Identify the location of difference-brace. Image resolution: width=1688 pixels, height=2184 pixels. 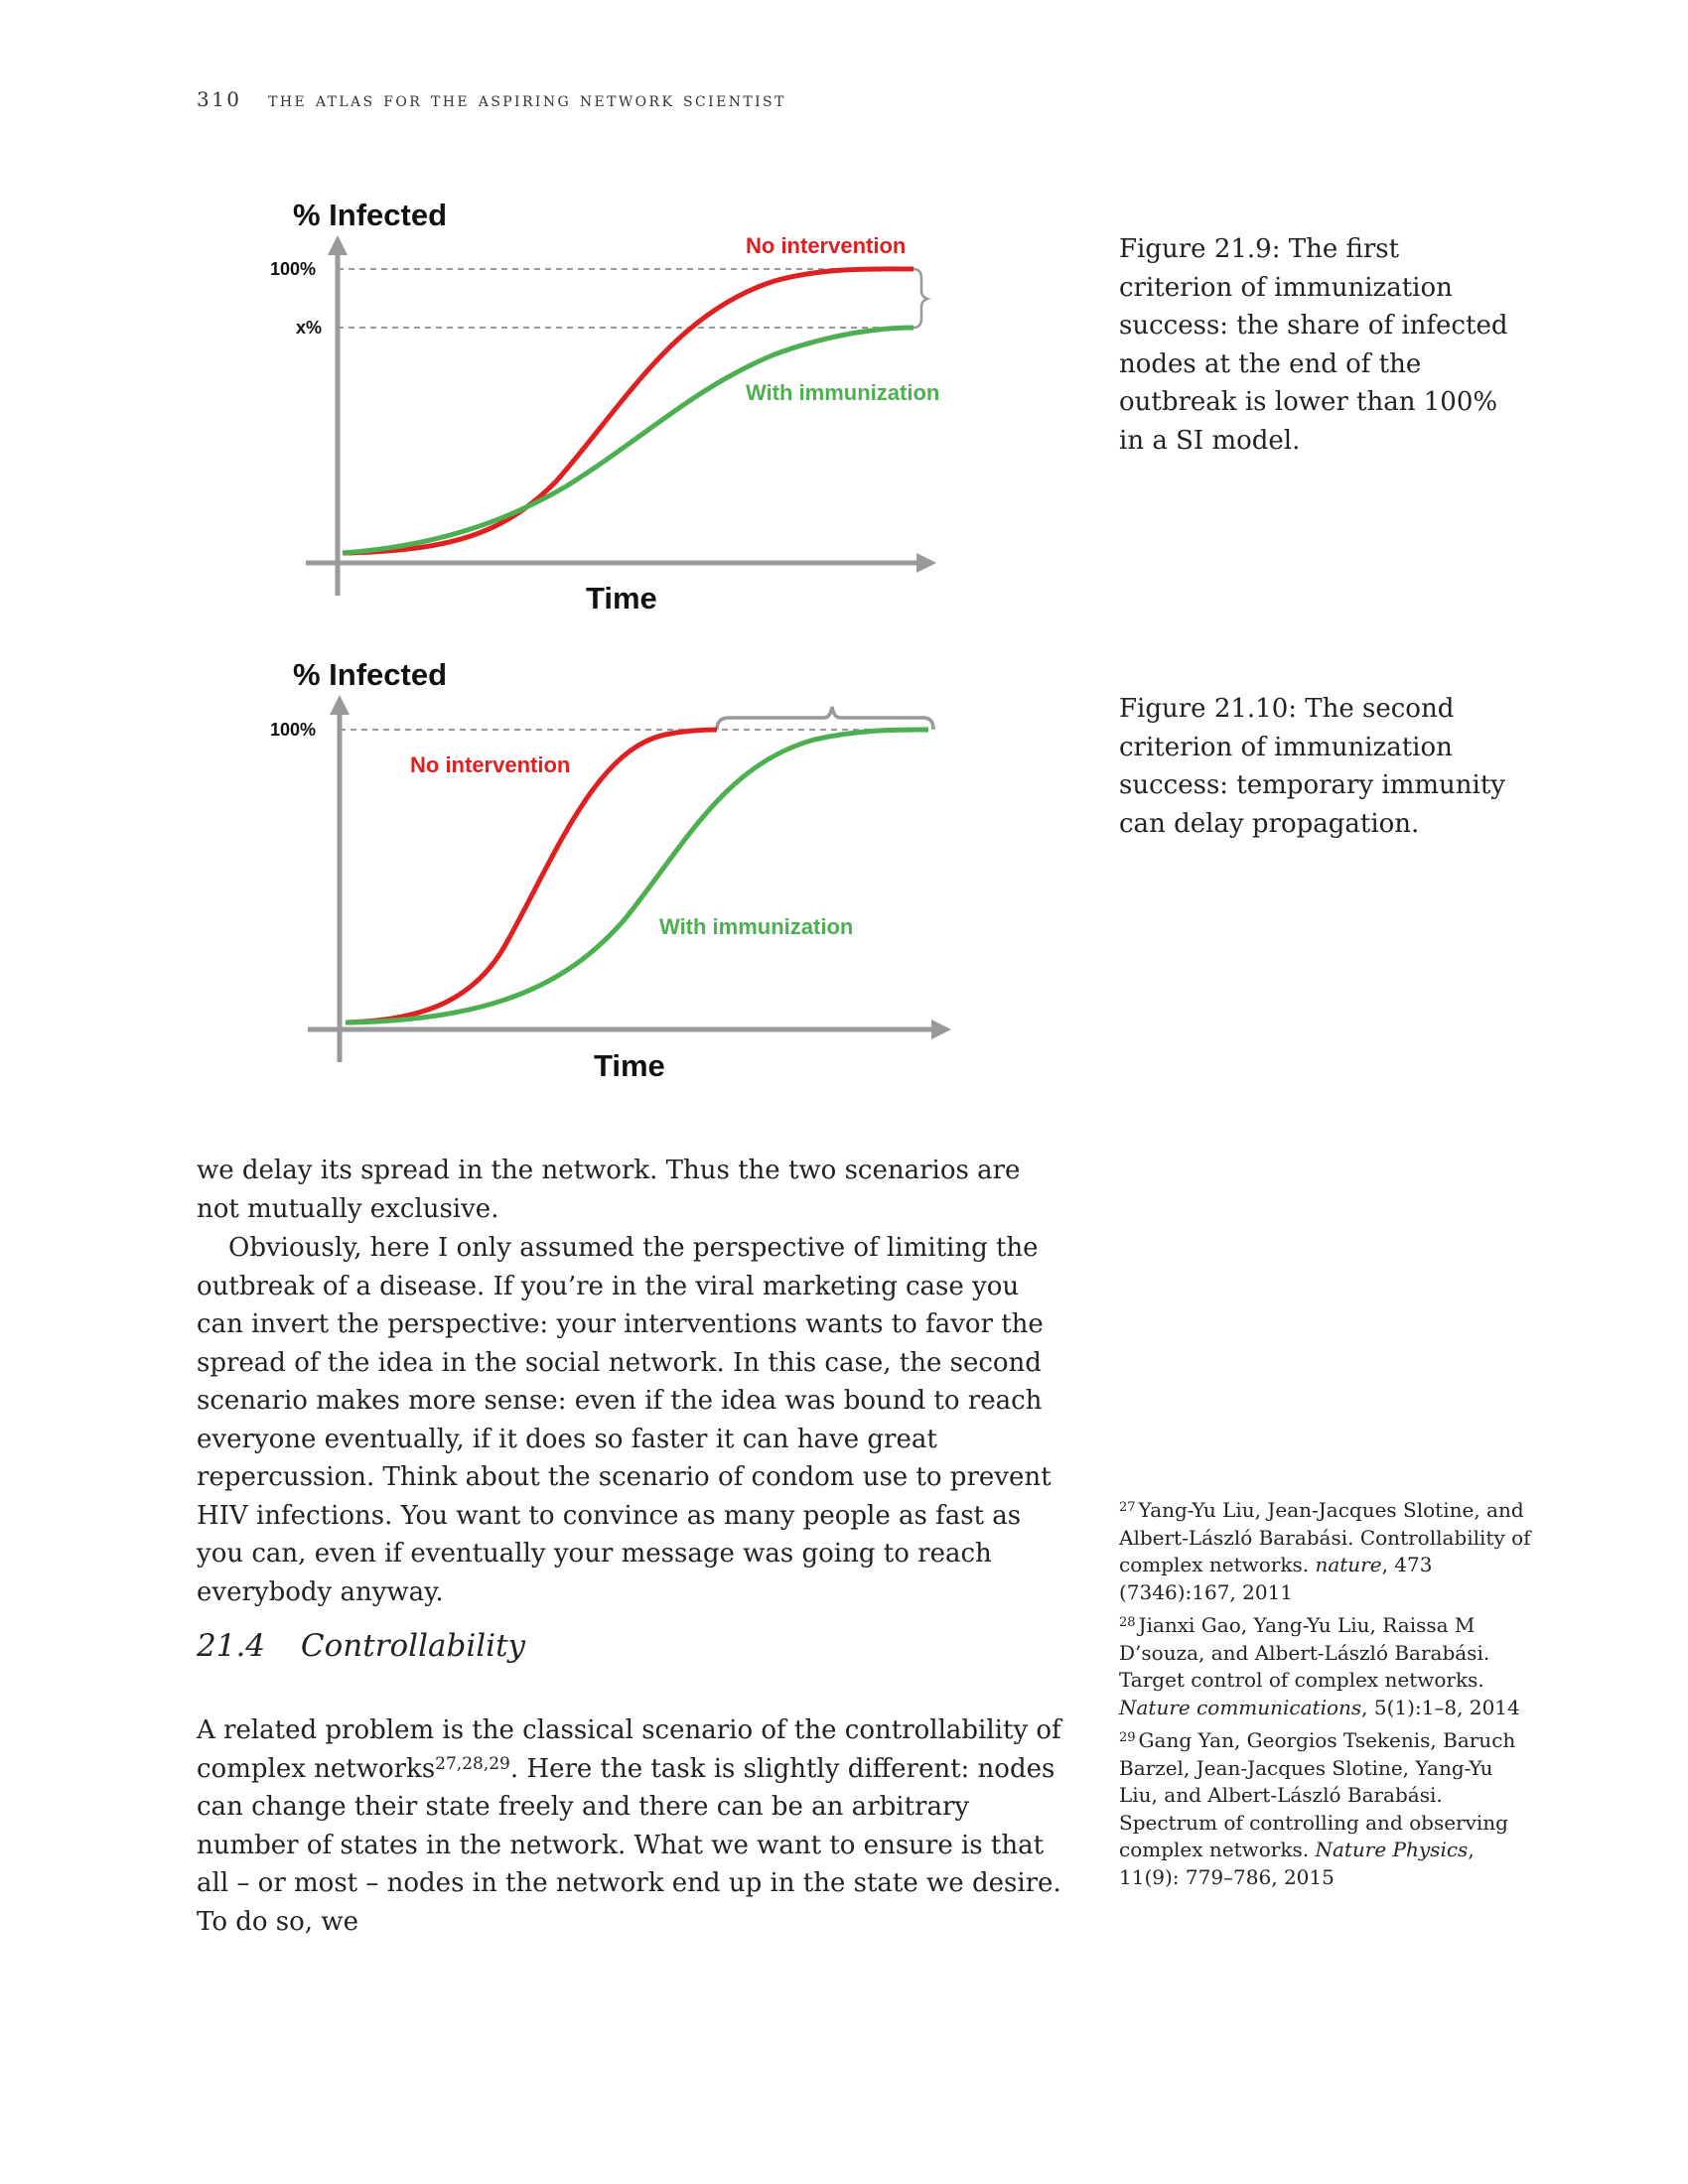
(922, 298).